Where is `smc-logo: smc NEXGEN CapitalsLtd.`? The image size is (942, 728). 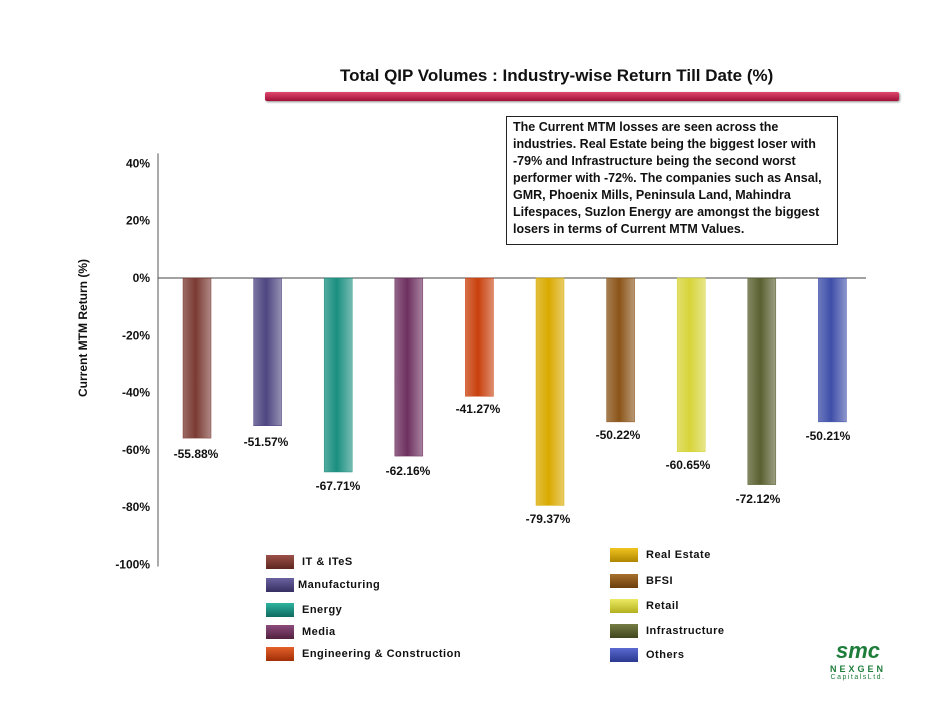 smc-logo: smc NEXGEN CapitalsLtd. is located at coordinates (858, 659).